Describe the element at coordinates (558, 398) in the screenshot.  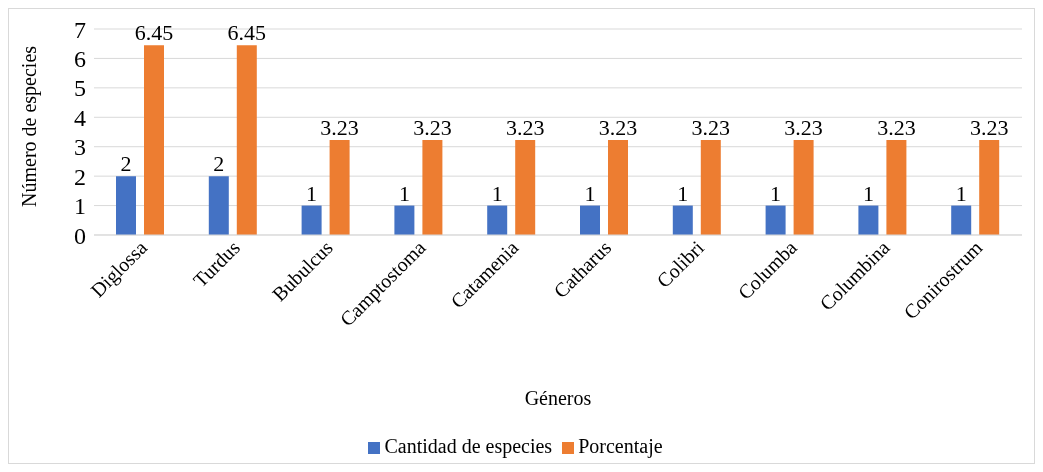
I see `x-axis-title: Géneros` at that location.